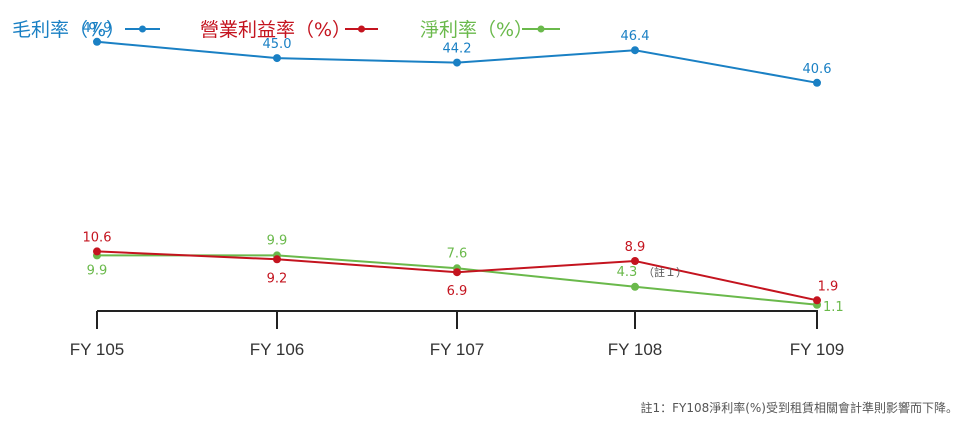 Image resolution: width=971 pixels, height=428 pixels. What do you see at coordinates (635, 36) in the screenshot?
I see `data-label: 46.4` at bounding box center [635, 36].